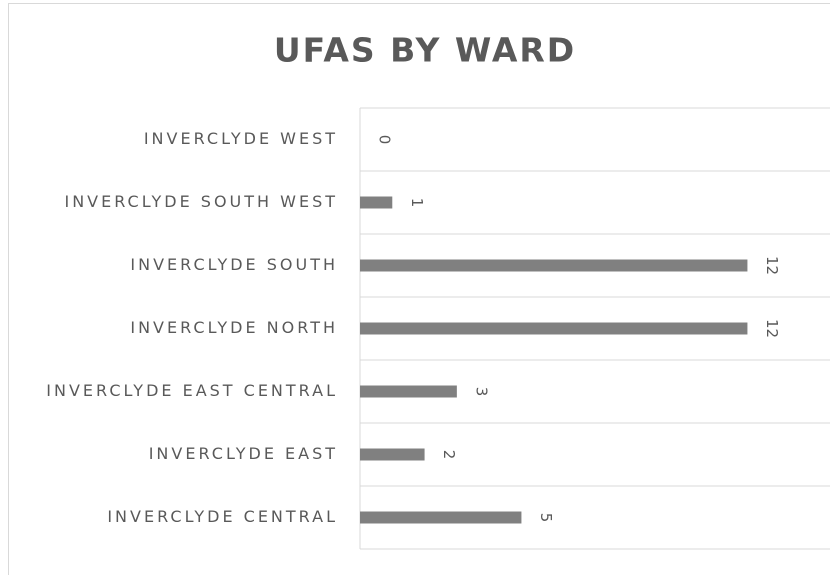  What do you see at coordinates (546, 518) in the screenshot?
I see `data-label: 5` at bounding box center [546, 518].